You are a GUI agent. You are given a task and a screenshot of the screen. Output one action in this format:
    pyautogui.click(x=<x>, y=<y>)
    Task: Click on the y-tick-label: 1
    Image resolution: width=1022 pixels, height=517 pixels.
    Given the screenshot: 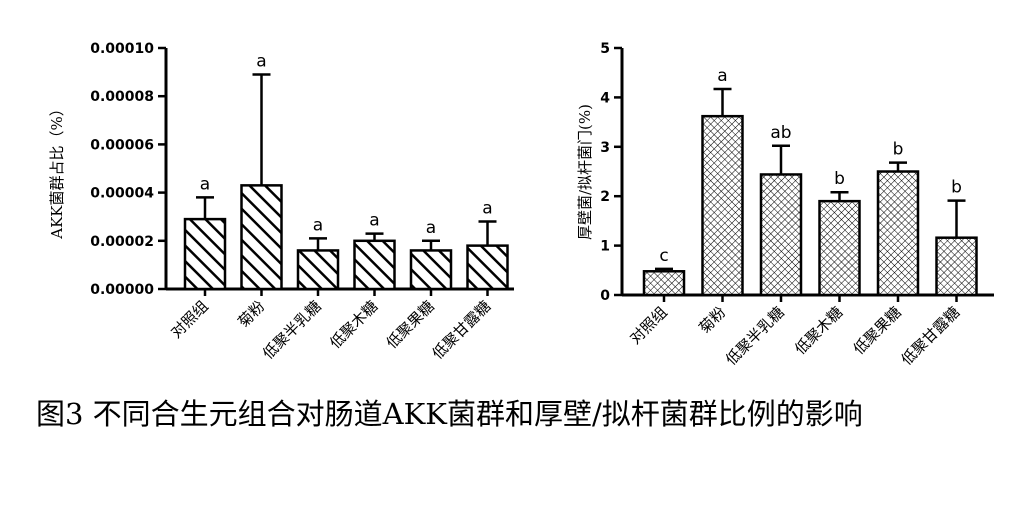 What is the action you would take?
    pyautogui.click(x=605, y=247)
    